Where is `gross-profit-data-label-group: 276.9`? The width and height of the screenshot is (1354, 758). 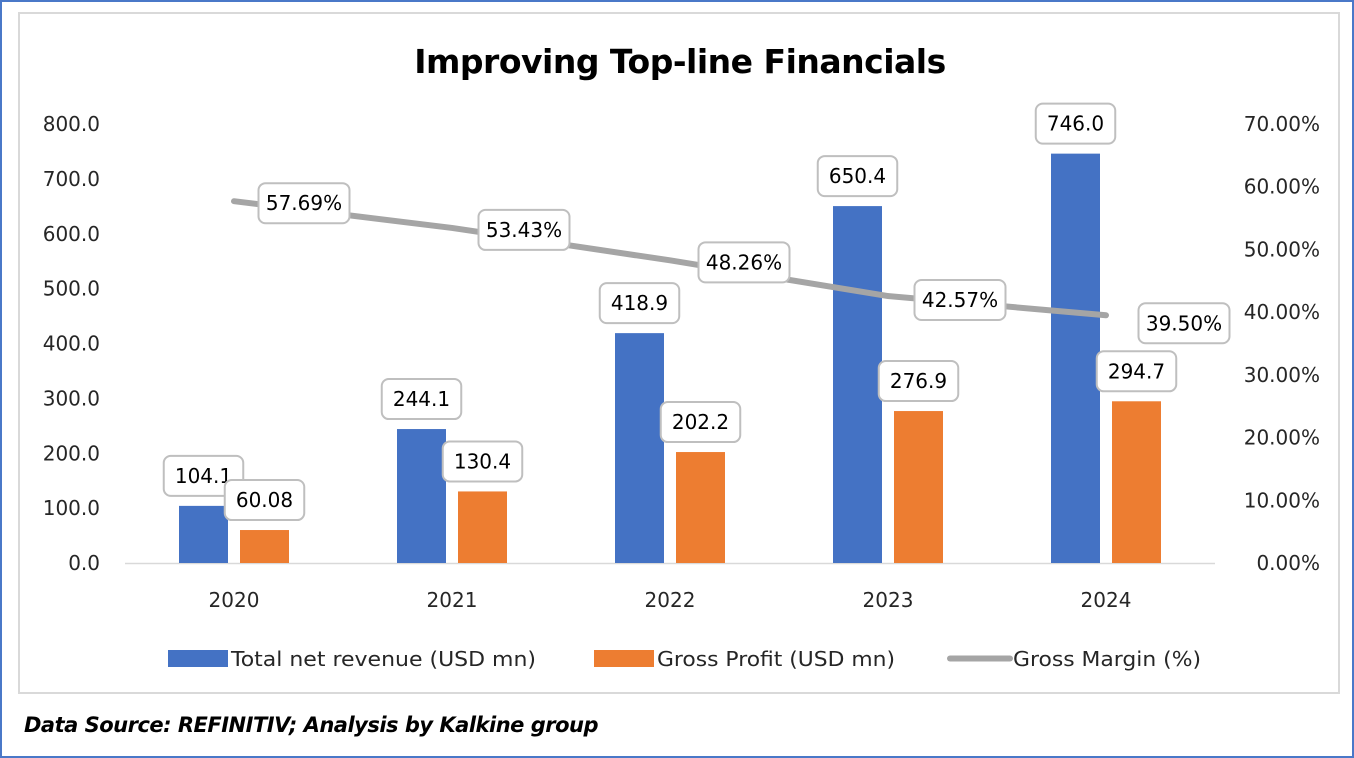
gross-profit-data-label-group: 276.9 is located at coordinates (918, 381).